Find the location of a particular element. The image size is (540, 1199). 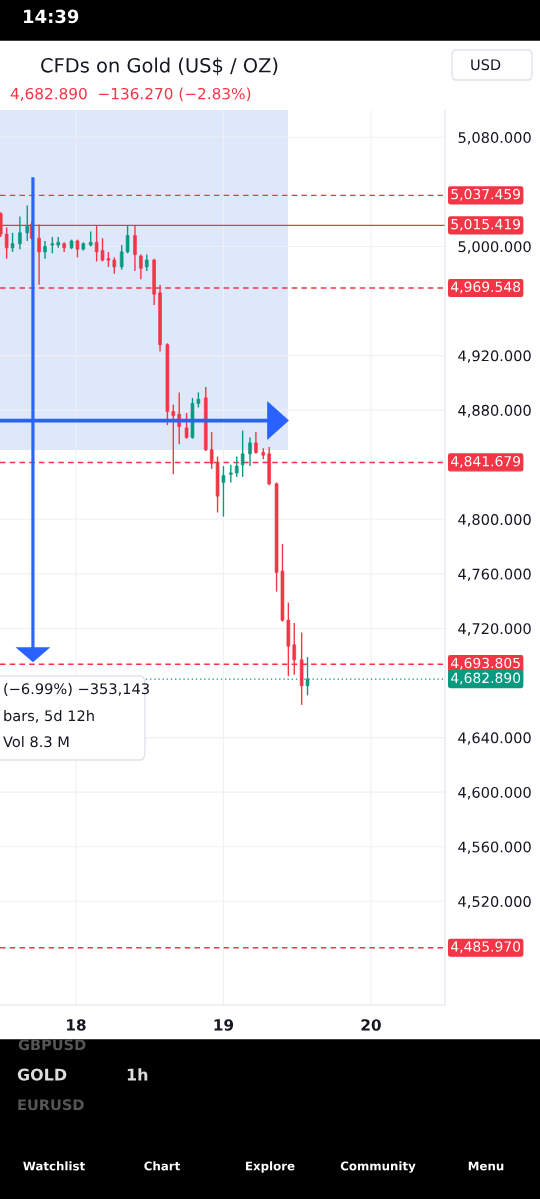

y-tick-label: 4,920.000 is located at coordinates (494, 356).